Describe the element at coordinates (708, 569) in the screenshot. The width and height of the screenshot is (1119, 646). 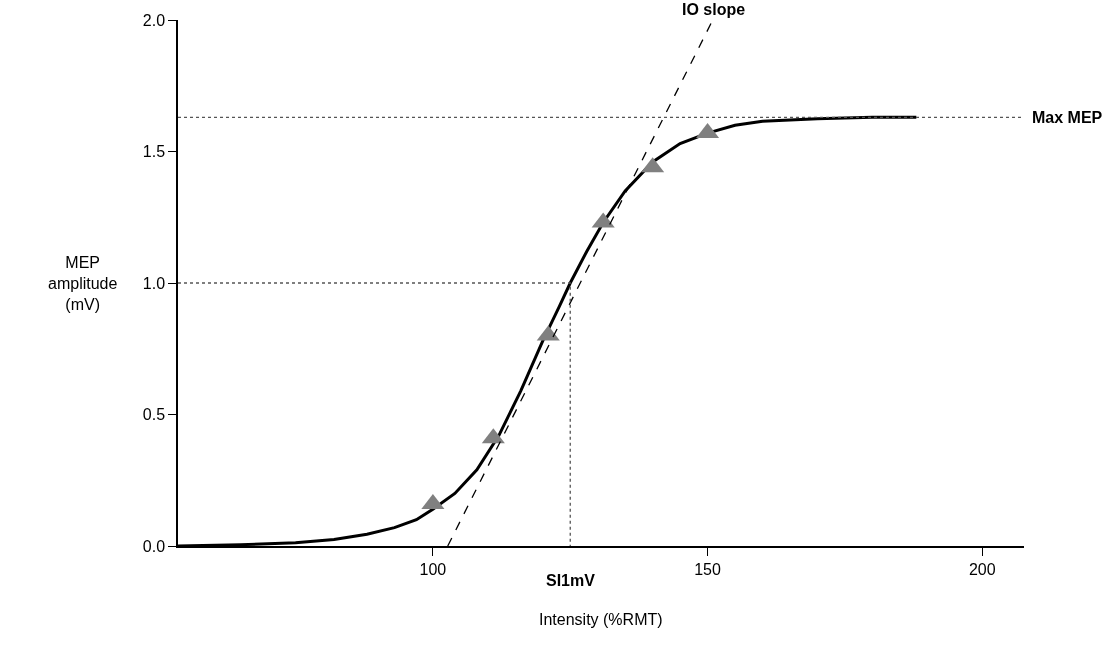
I see `x-tick-label: 150` at that location.